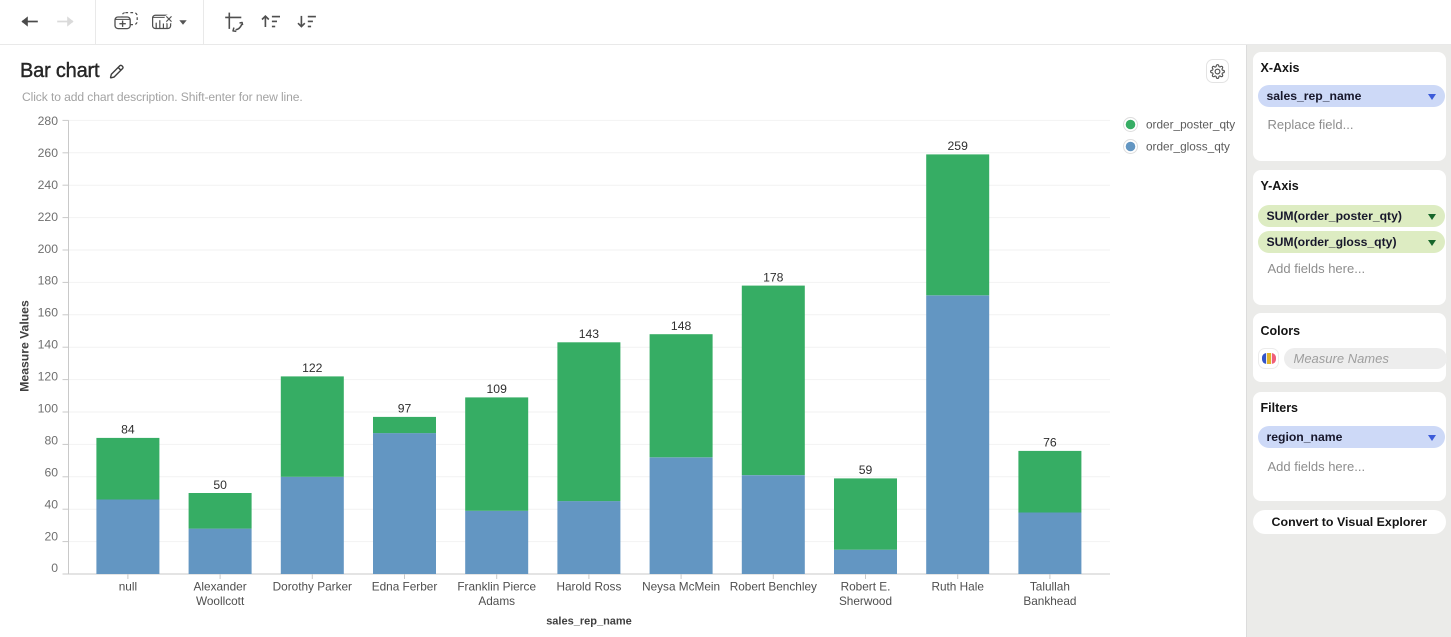 Image resolution: width=1451 pixels, height=637 pixels. Describe the element at coordinates (220, 485) in the screenshot. I see `svg-text: 50` at that location.